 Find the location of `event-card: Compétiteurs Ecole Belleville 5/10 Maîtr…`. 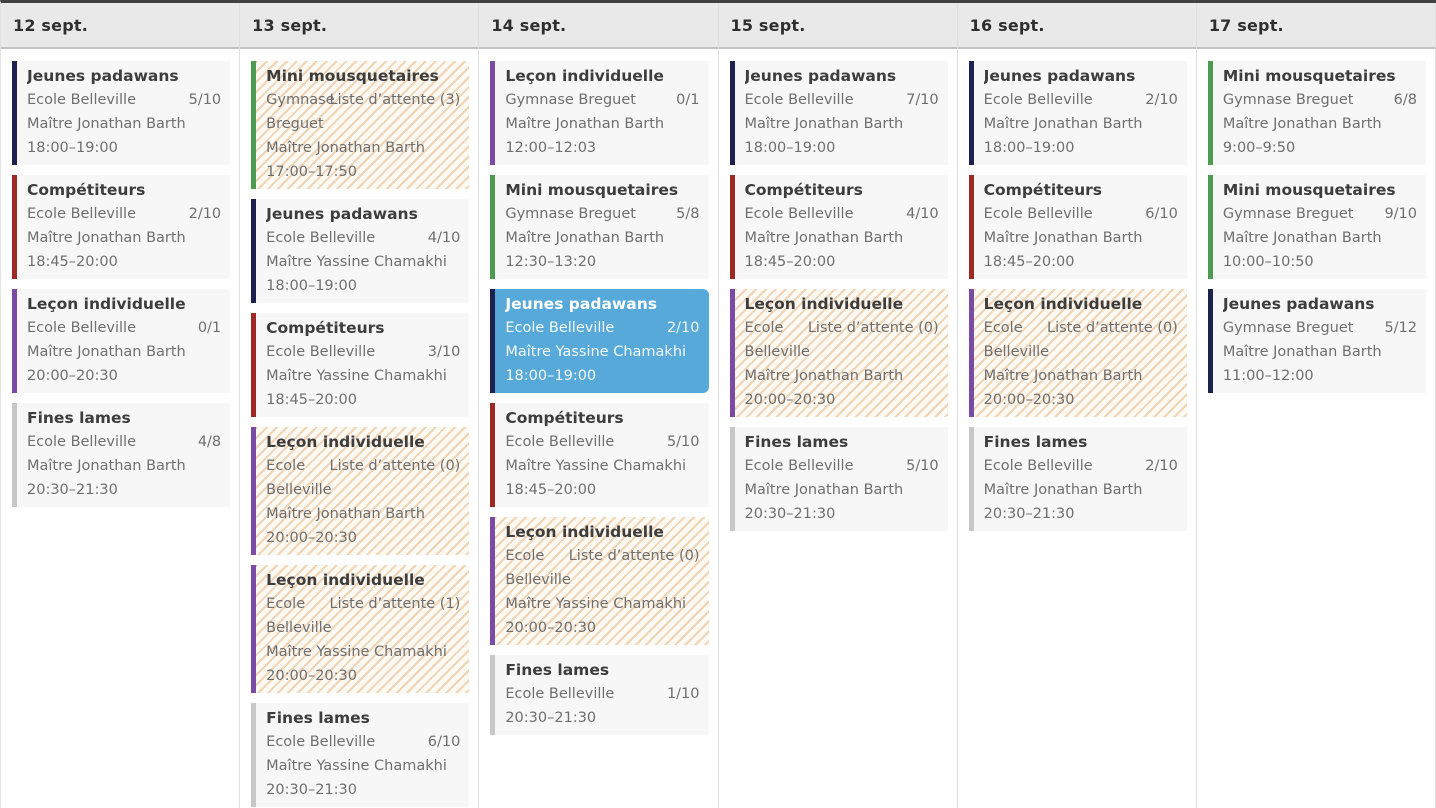

event-card: Compétiteurs Ecole Belleville 5/10 Maîtr… is located at coordinates (599, 455).